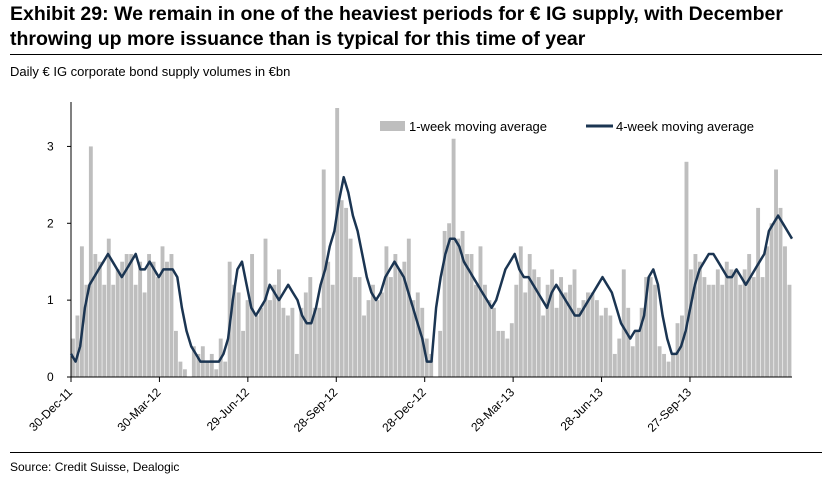 This screenshot has width=832, height=486. Describe the element at coordinates (50, 300) in the screenshot. I see `y-tick-label-1: 1` at that location.